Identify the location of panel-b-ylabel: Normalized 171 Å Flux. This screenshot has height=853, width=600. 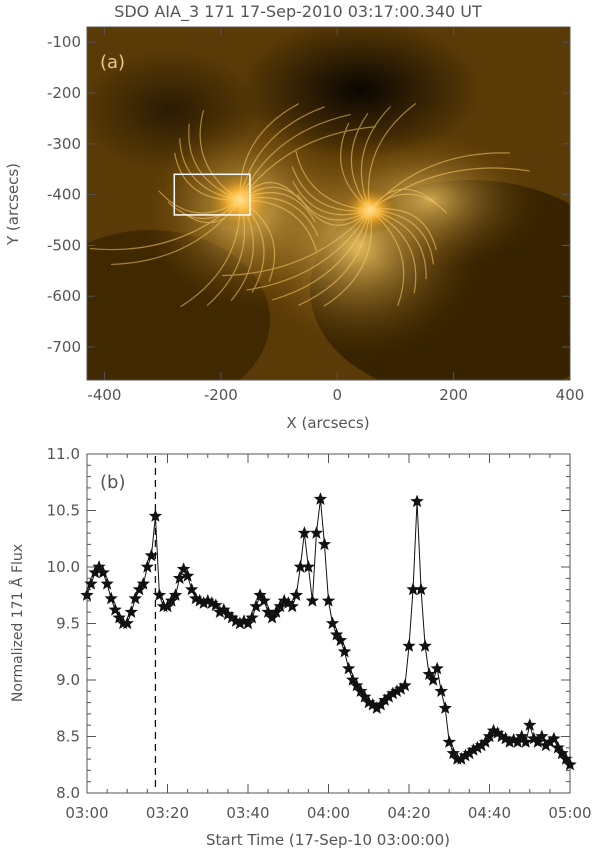
(17, 623).